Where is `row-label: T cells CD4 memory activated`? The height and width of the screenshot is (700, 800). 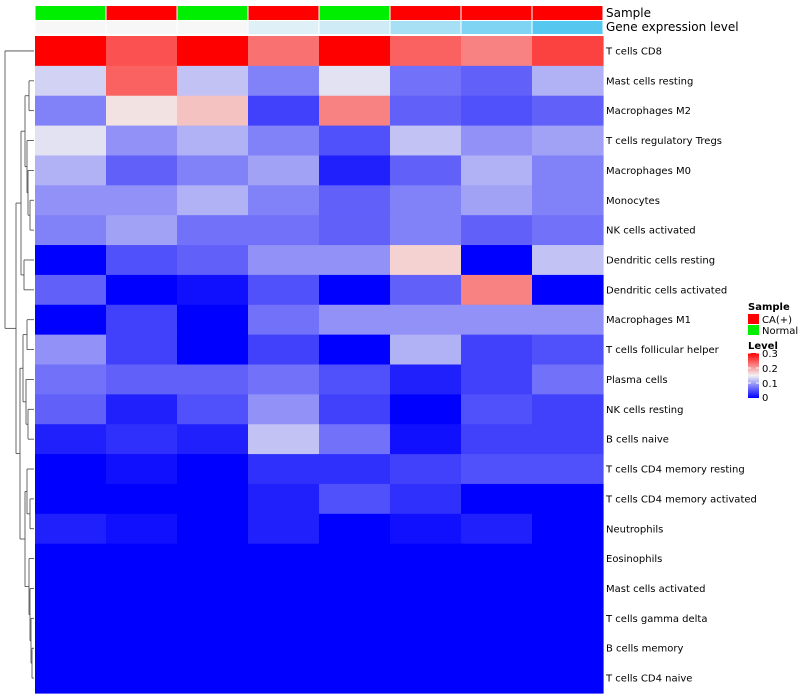
row-label: T cells CD4 memory activated is located at coordinates (681, 499).